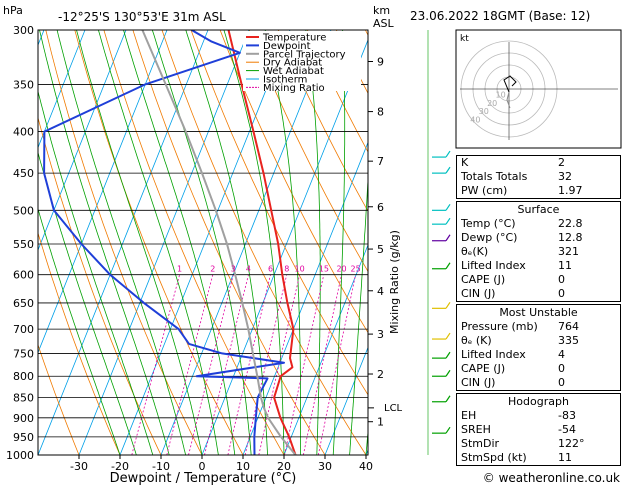 Image resolution: width=629 pixels, height=486 pixels. I want to click on indices-top-box: K 2 Totals Totals 32 PW (cm) 1.97, so click(538, 177).